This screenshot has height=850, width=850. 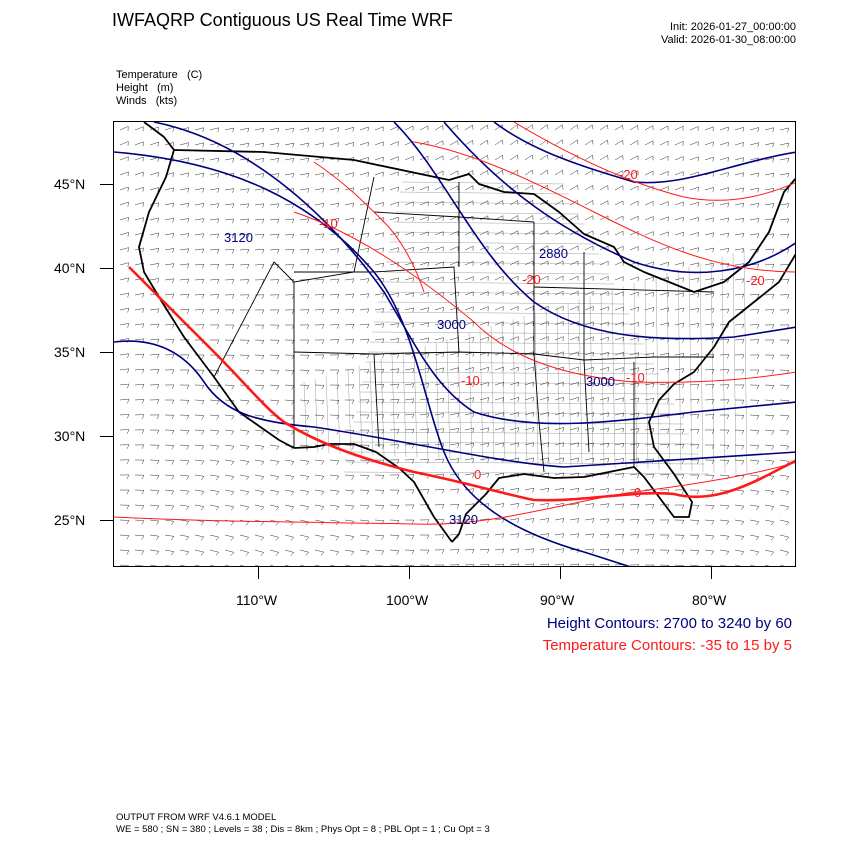 What do you see at coordinates (70, 268) in the screenshot?
I see `lat-label-40: 40°N` at bounding box center [70, 268].